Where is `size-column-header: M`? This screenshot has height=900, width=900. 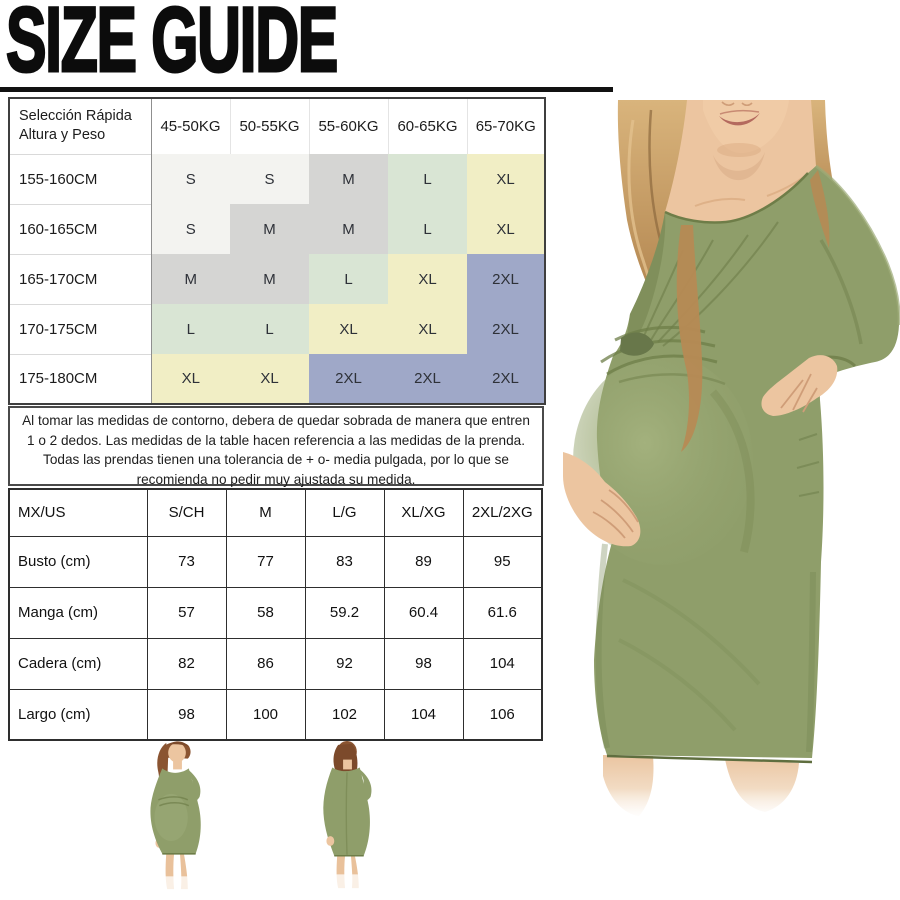 size-column-header: M is located at coordinates (265, 512).